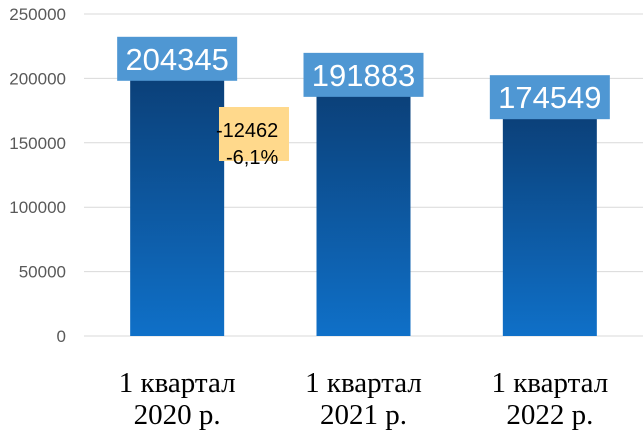 This screenshot has width=643, height=446. I want to click on category-label: 2020 р., so click(177, 415).